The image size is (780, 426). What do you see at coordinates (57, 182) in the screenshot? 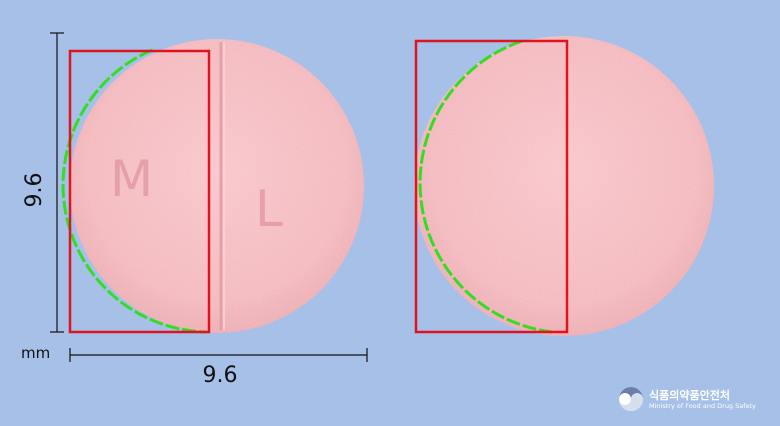
I see `height-dimension-line` at bounding box center [57, 182].